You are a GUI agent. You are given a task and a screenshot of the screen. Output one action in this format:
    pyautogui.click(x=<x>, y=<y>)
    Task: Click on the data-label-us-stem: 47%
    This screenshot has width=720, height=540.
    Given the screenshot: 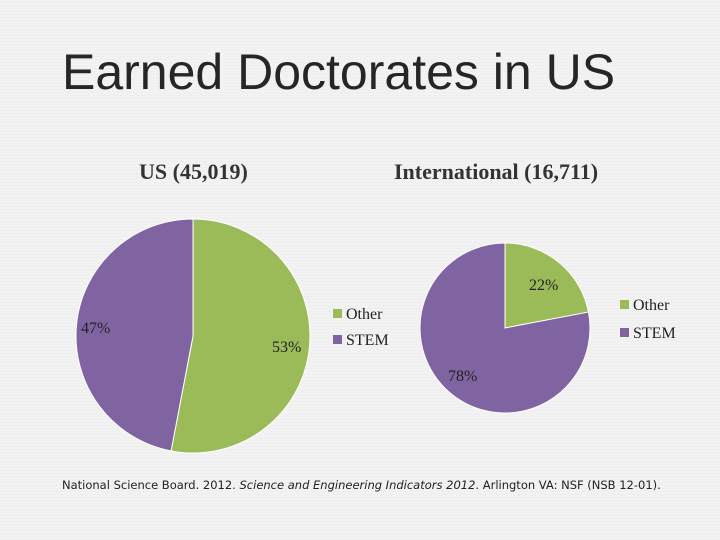 What is the action you would take?
    pyautogui.click(x=95, y=328)
    